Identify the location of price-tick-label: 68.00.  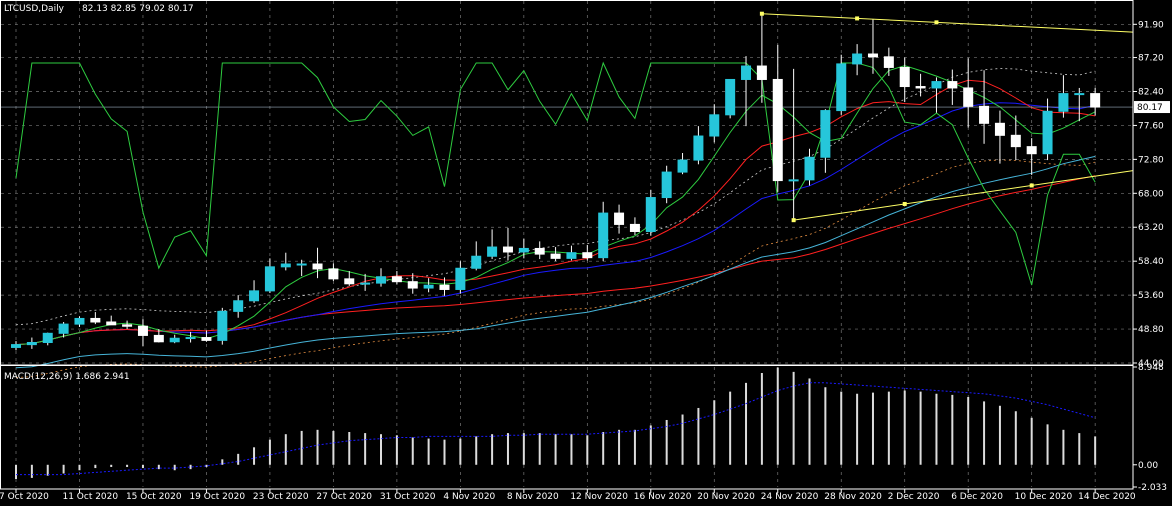
(1151, 194).